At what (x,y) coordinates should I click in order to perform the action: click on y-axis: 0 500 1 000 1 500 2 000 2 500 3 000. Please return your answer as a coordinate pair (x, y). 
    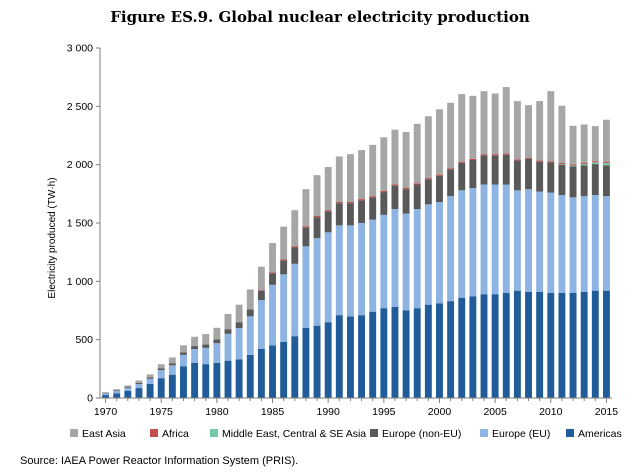
    Looking at the image, I should click on (84, 224).